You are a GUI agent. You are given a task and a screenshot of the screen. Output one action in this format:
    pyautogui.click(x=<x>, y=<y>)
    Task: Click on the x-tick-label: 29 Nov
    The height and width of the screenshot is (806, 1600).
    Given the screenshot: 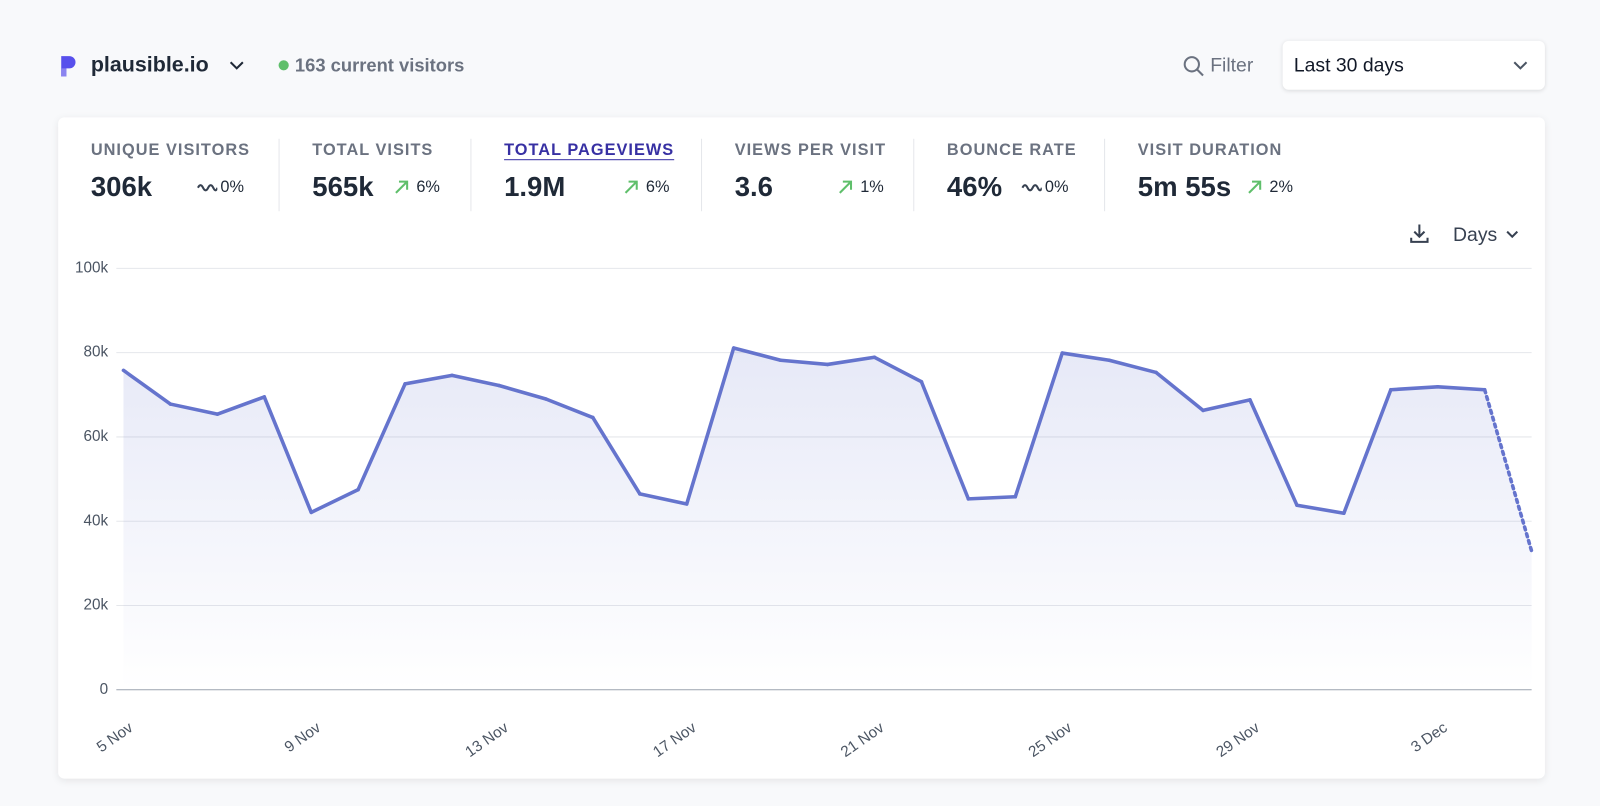 What is the action you would take?
    pyautogui.click(x=1238, y=740)
    